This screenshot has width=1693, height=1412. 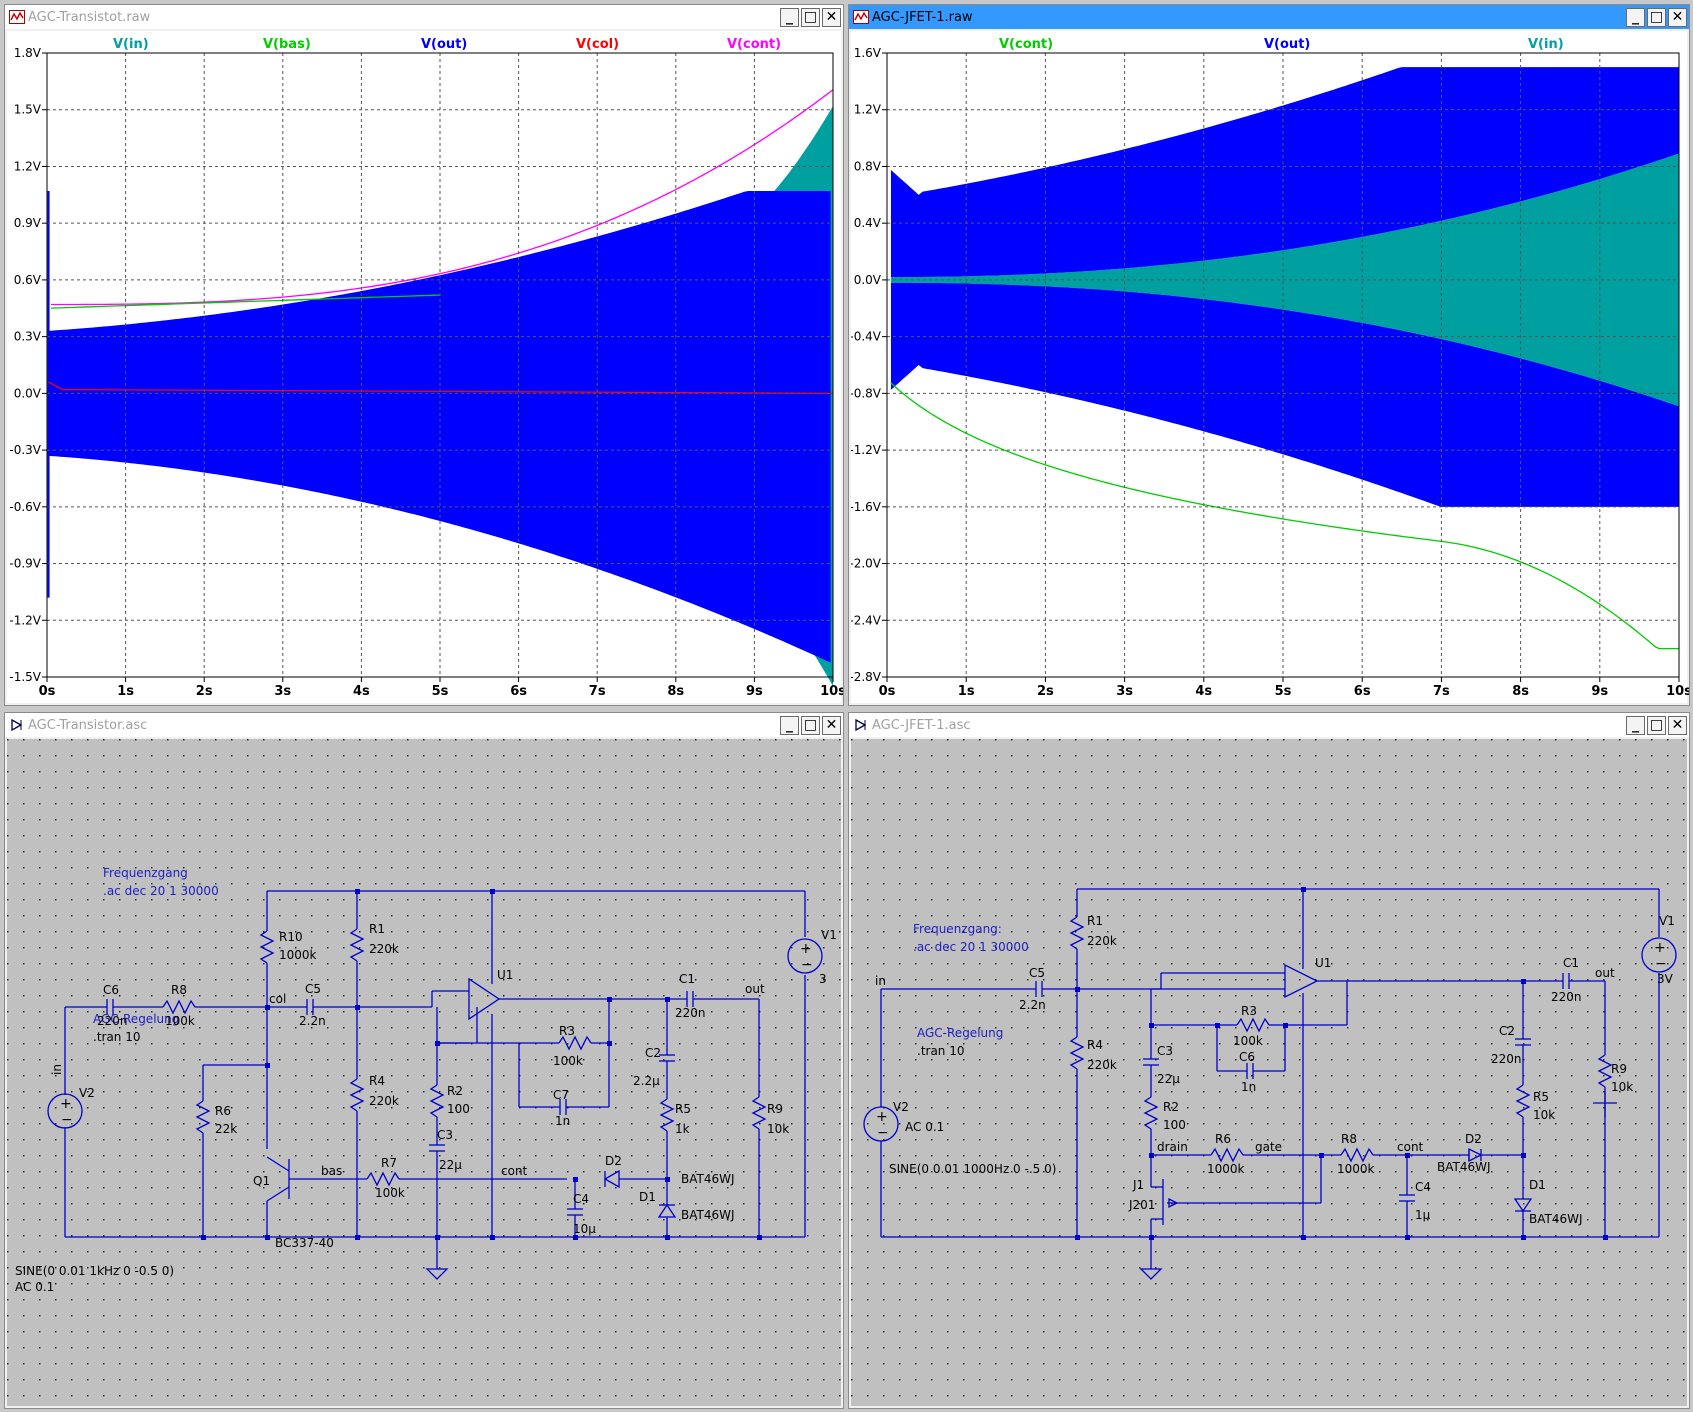 What do you see at coordinates (581, 1199) in the screenshot?
I see `c4-label: C4` at bounding box center [581, 1199].